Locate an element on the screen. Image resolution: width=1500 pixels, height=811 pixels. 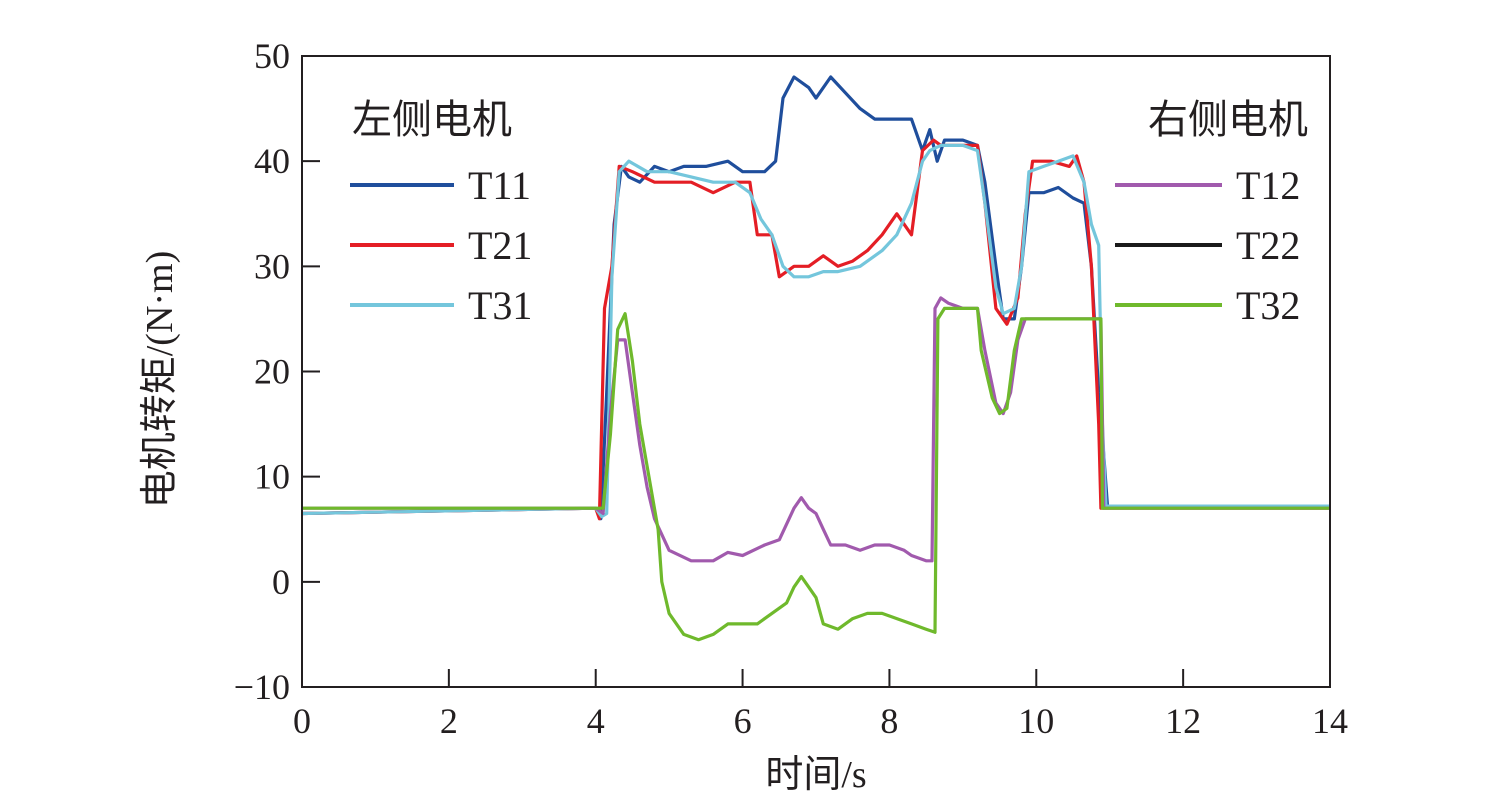
x-tick-label: 12 is located at coordinates (1183, 721).